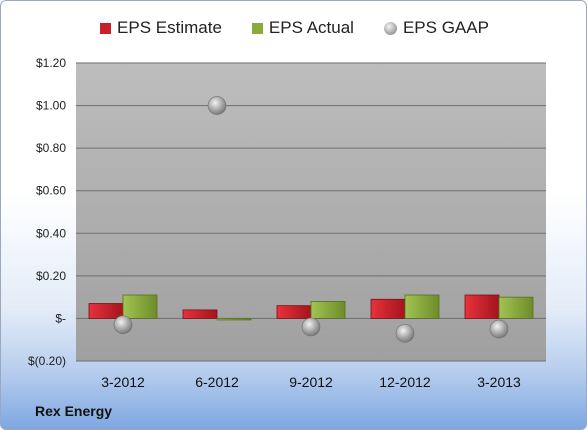 This screenshot has height=430, width=587. I want to click on legend-label-actual: EPS Actual, so click(311, 27).